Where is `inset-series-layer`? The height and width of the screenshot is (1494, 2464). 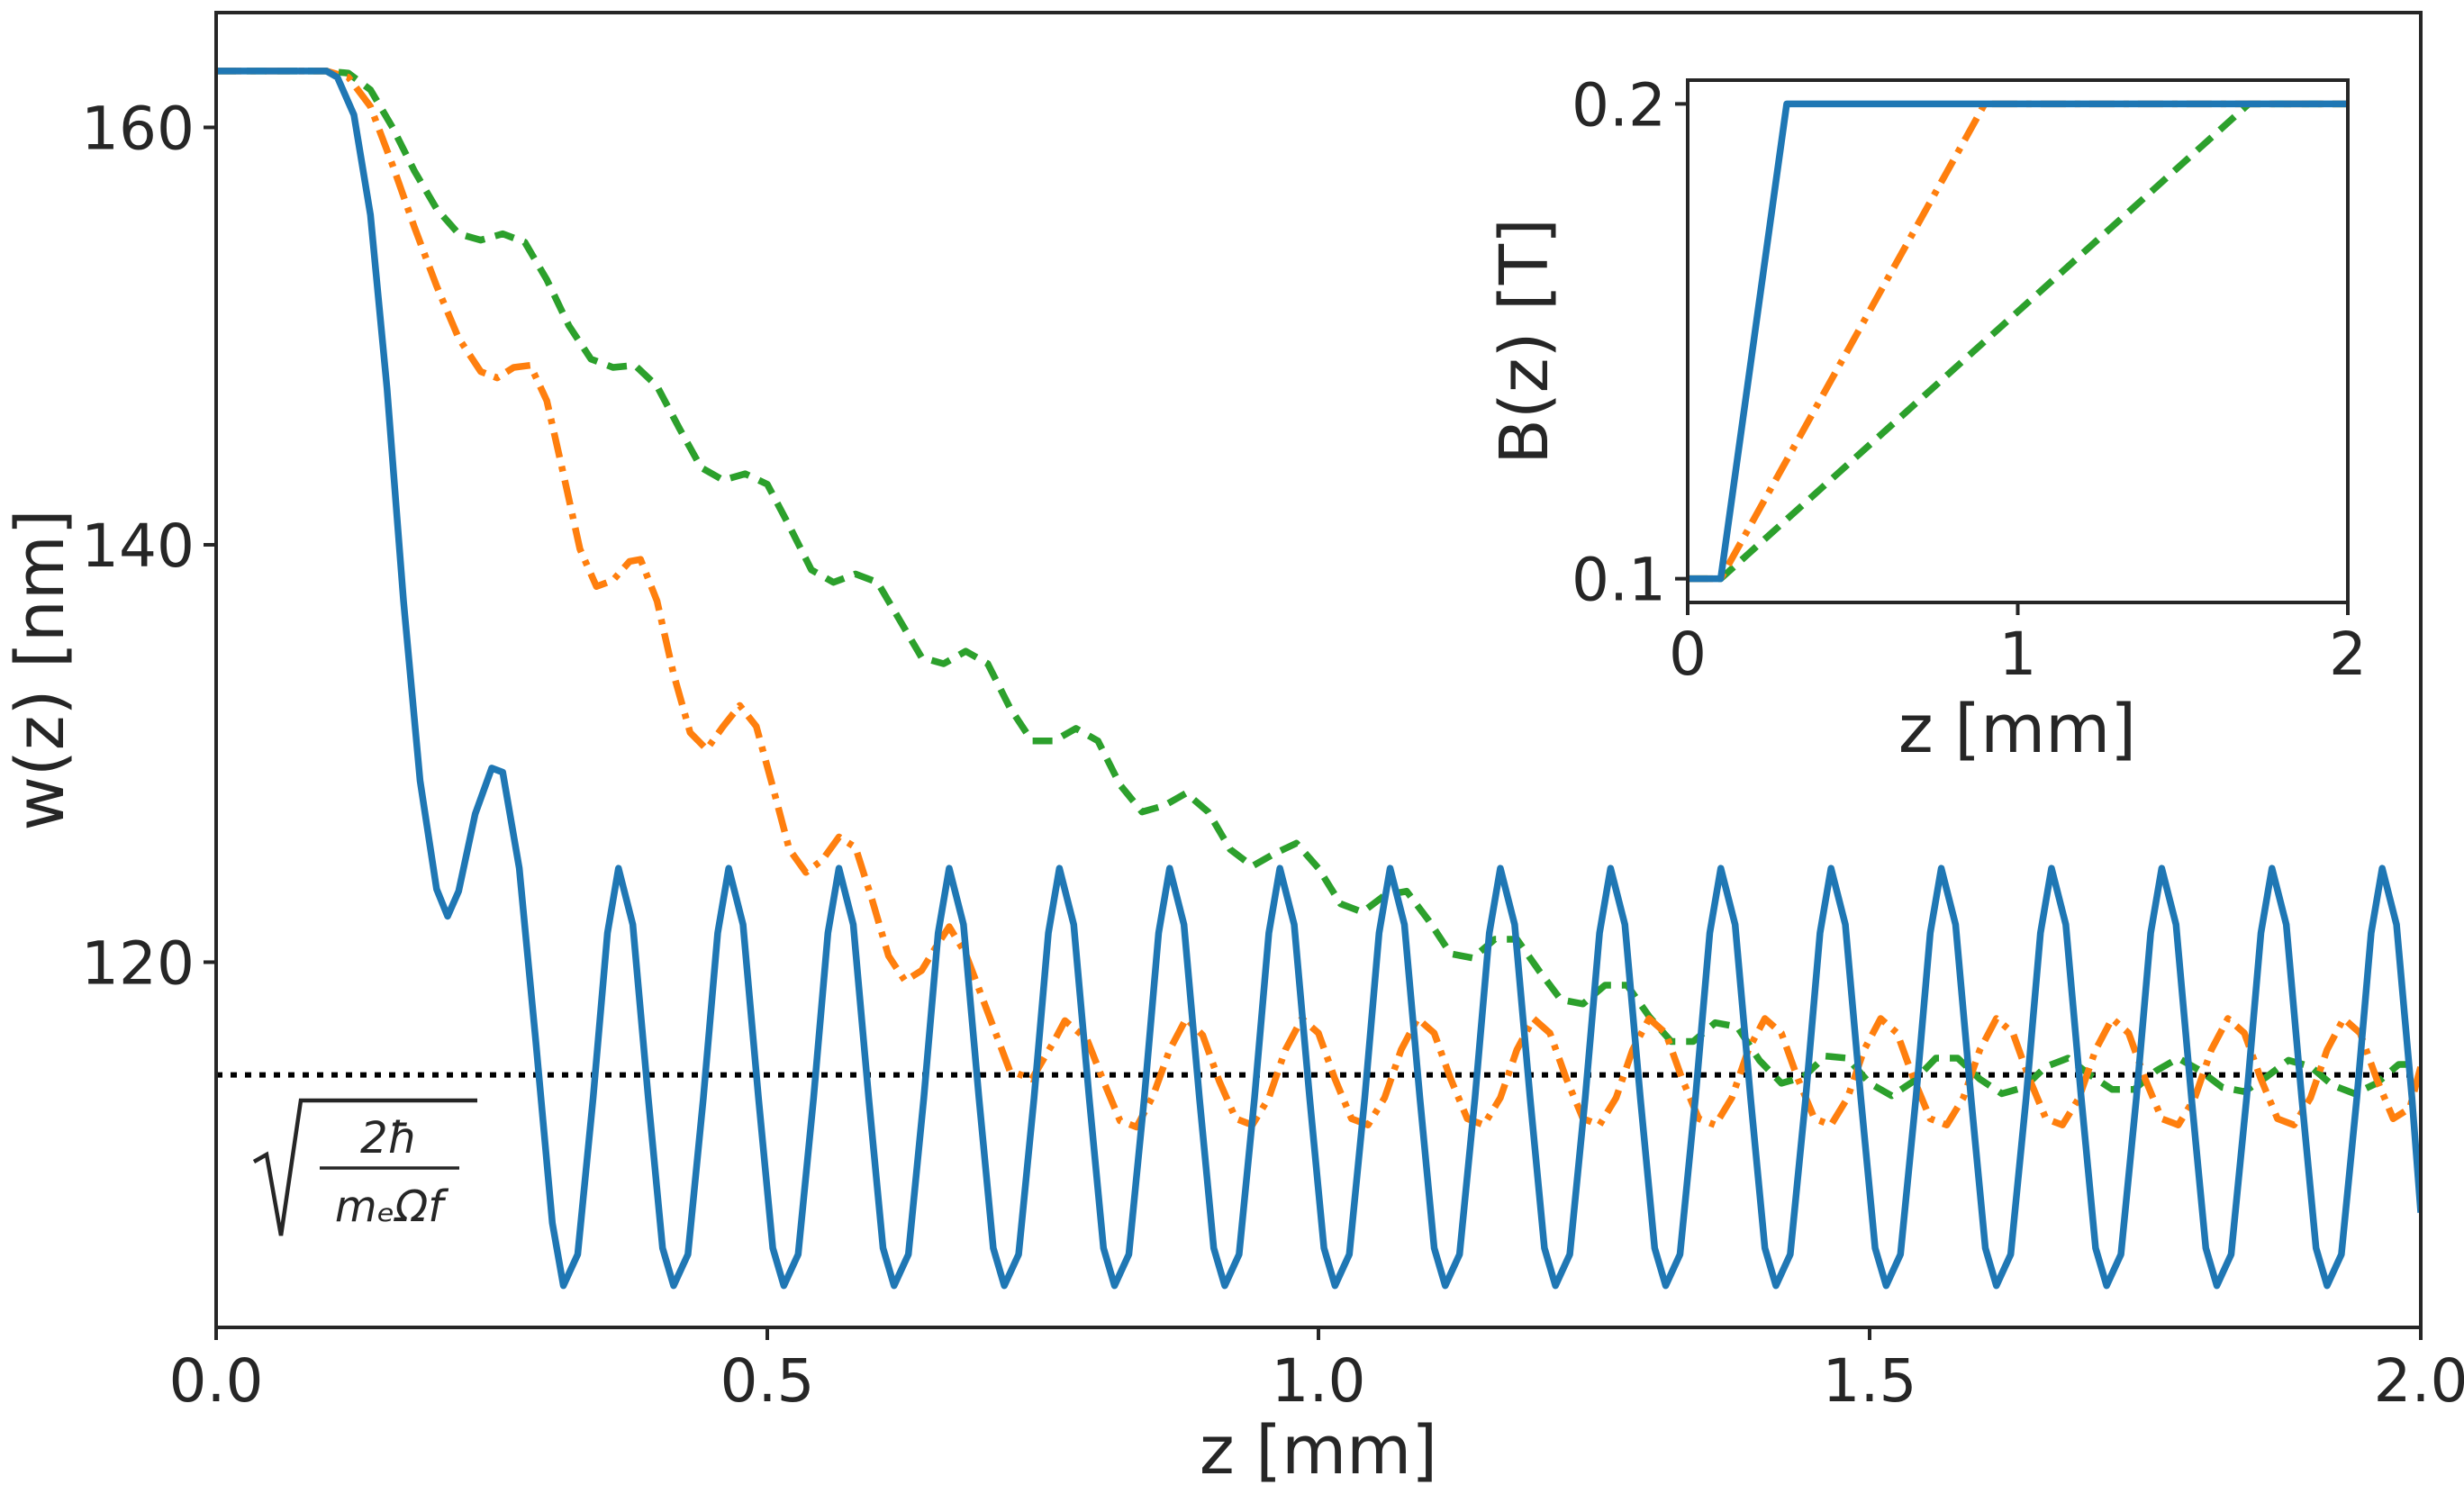
inset-series-layer is located at coordinates (2018, 341).